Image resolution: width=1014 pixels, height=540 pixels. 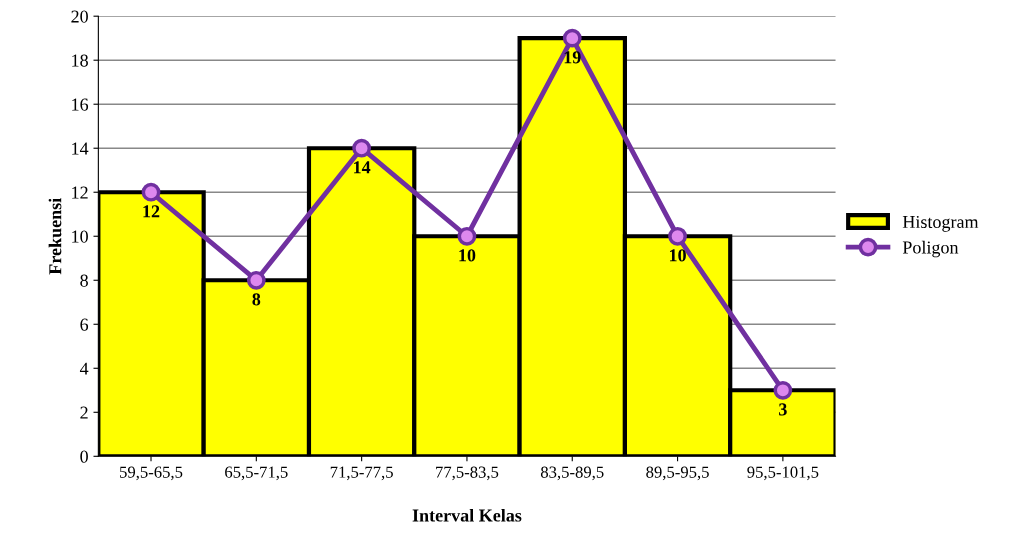 I want to click on y-tick-label: 16, so click(x=80, y=104).